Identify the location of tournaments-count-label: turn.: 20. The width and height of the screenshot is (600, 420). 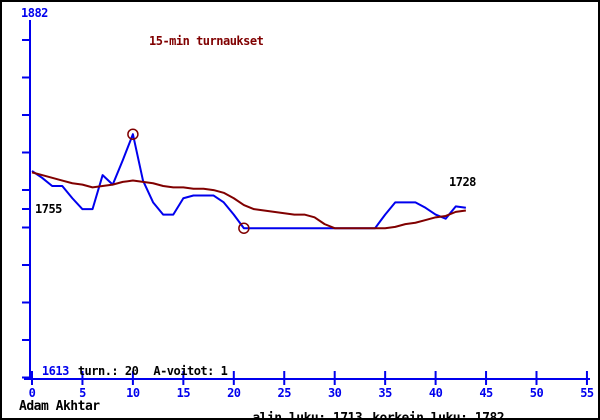
(108, 371).